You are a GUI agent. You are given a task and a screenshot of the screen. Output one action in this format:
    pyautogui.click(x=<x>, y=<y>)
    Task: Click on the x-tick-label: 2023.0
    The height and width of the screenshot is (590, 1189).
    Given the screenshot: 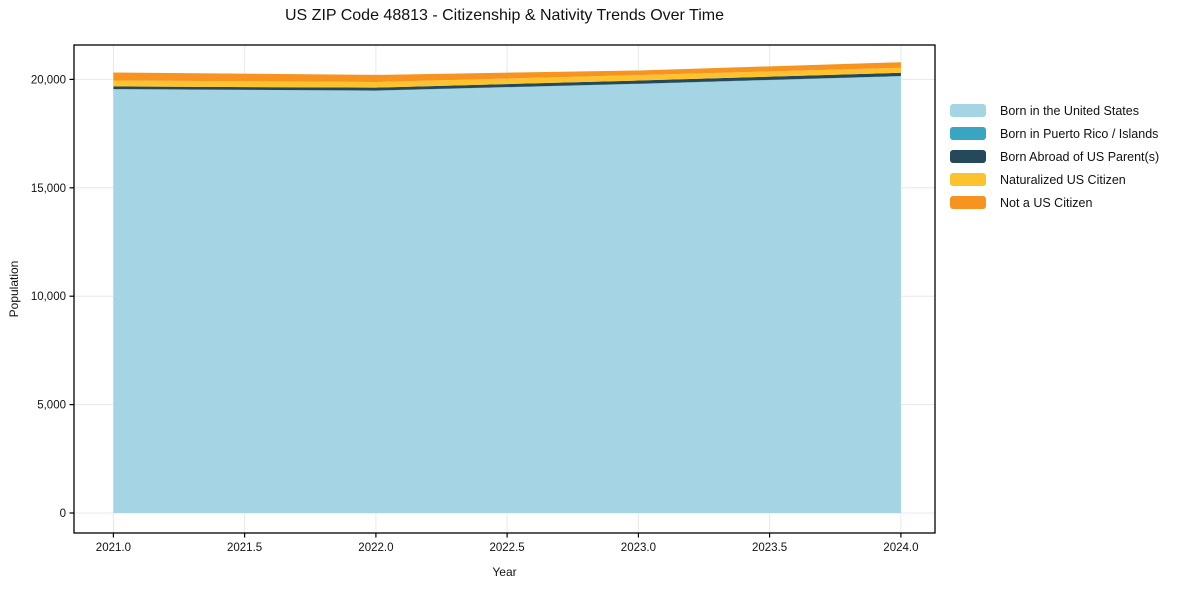 What is the action you would take?
    pyautogui.click(x=638, y=548)
    